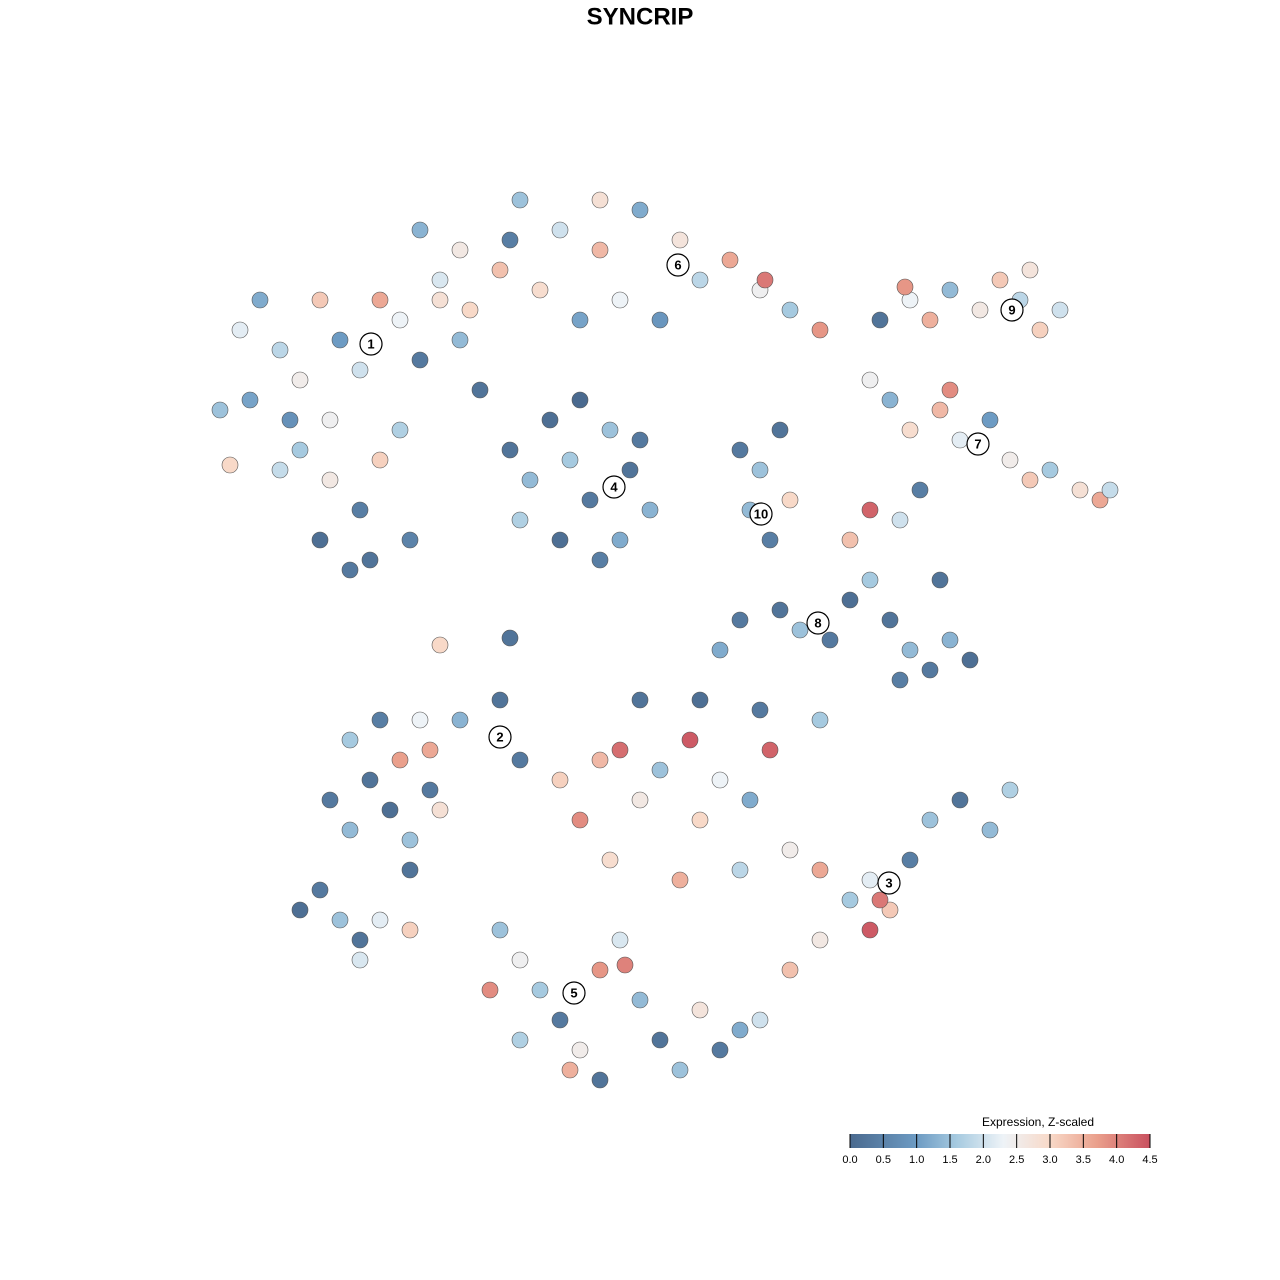 Image resolution: width=1280 pixels, height=1280 pixels. Describe the element at coordinates (1011, 309) in the screenshot. I see `cluster-label: 9` at that location.